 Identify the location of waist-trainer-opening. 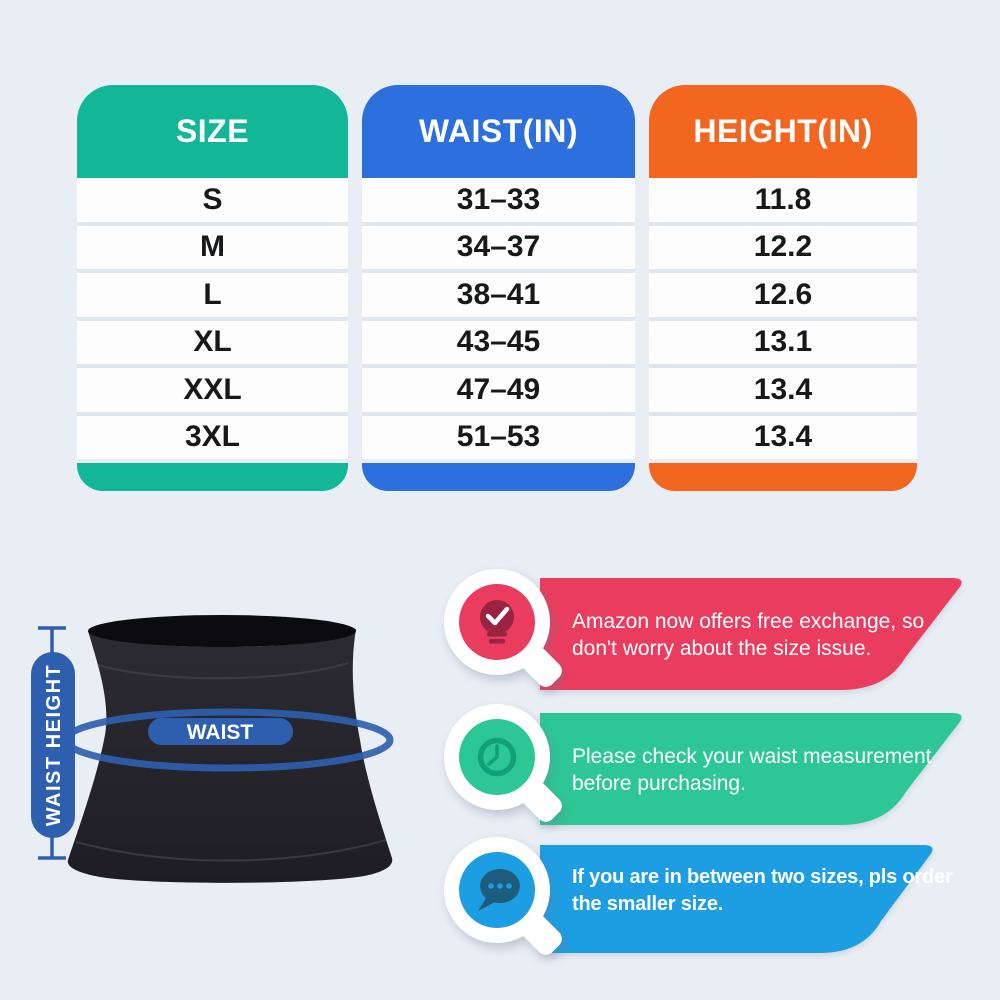
(222, 631).